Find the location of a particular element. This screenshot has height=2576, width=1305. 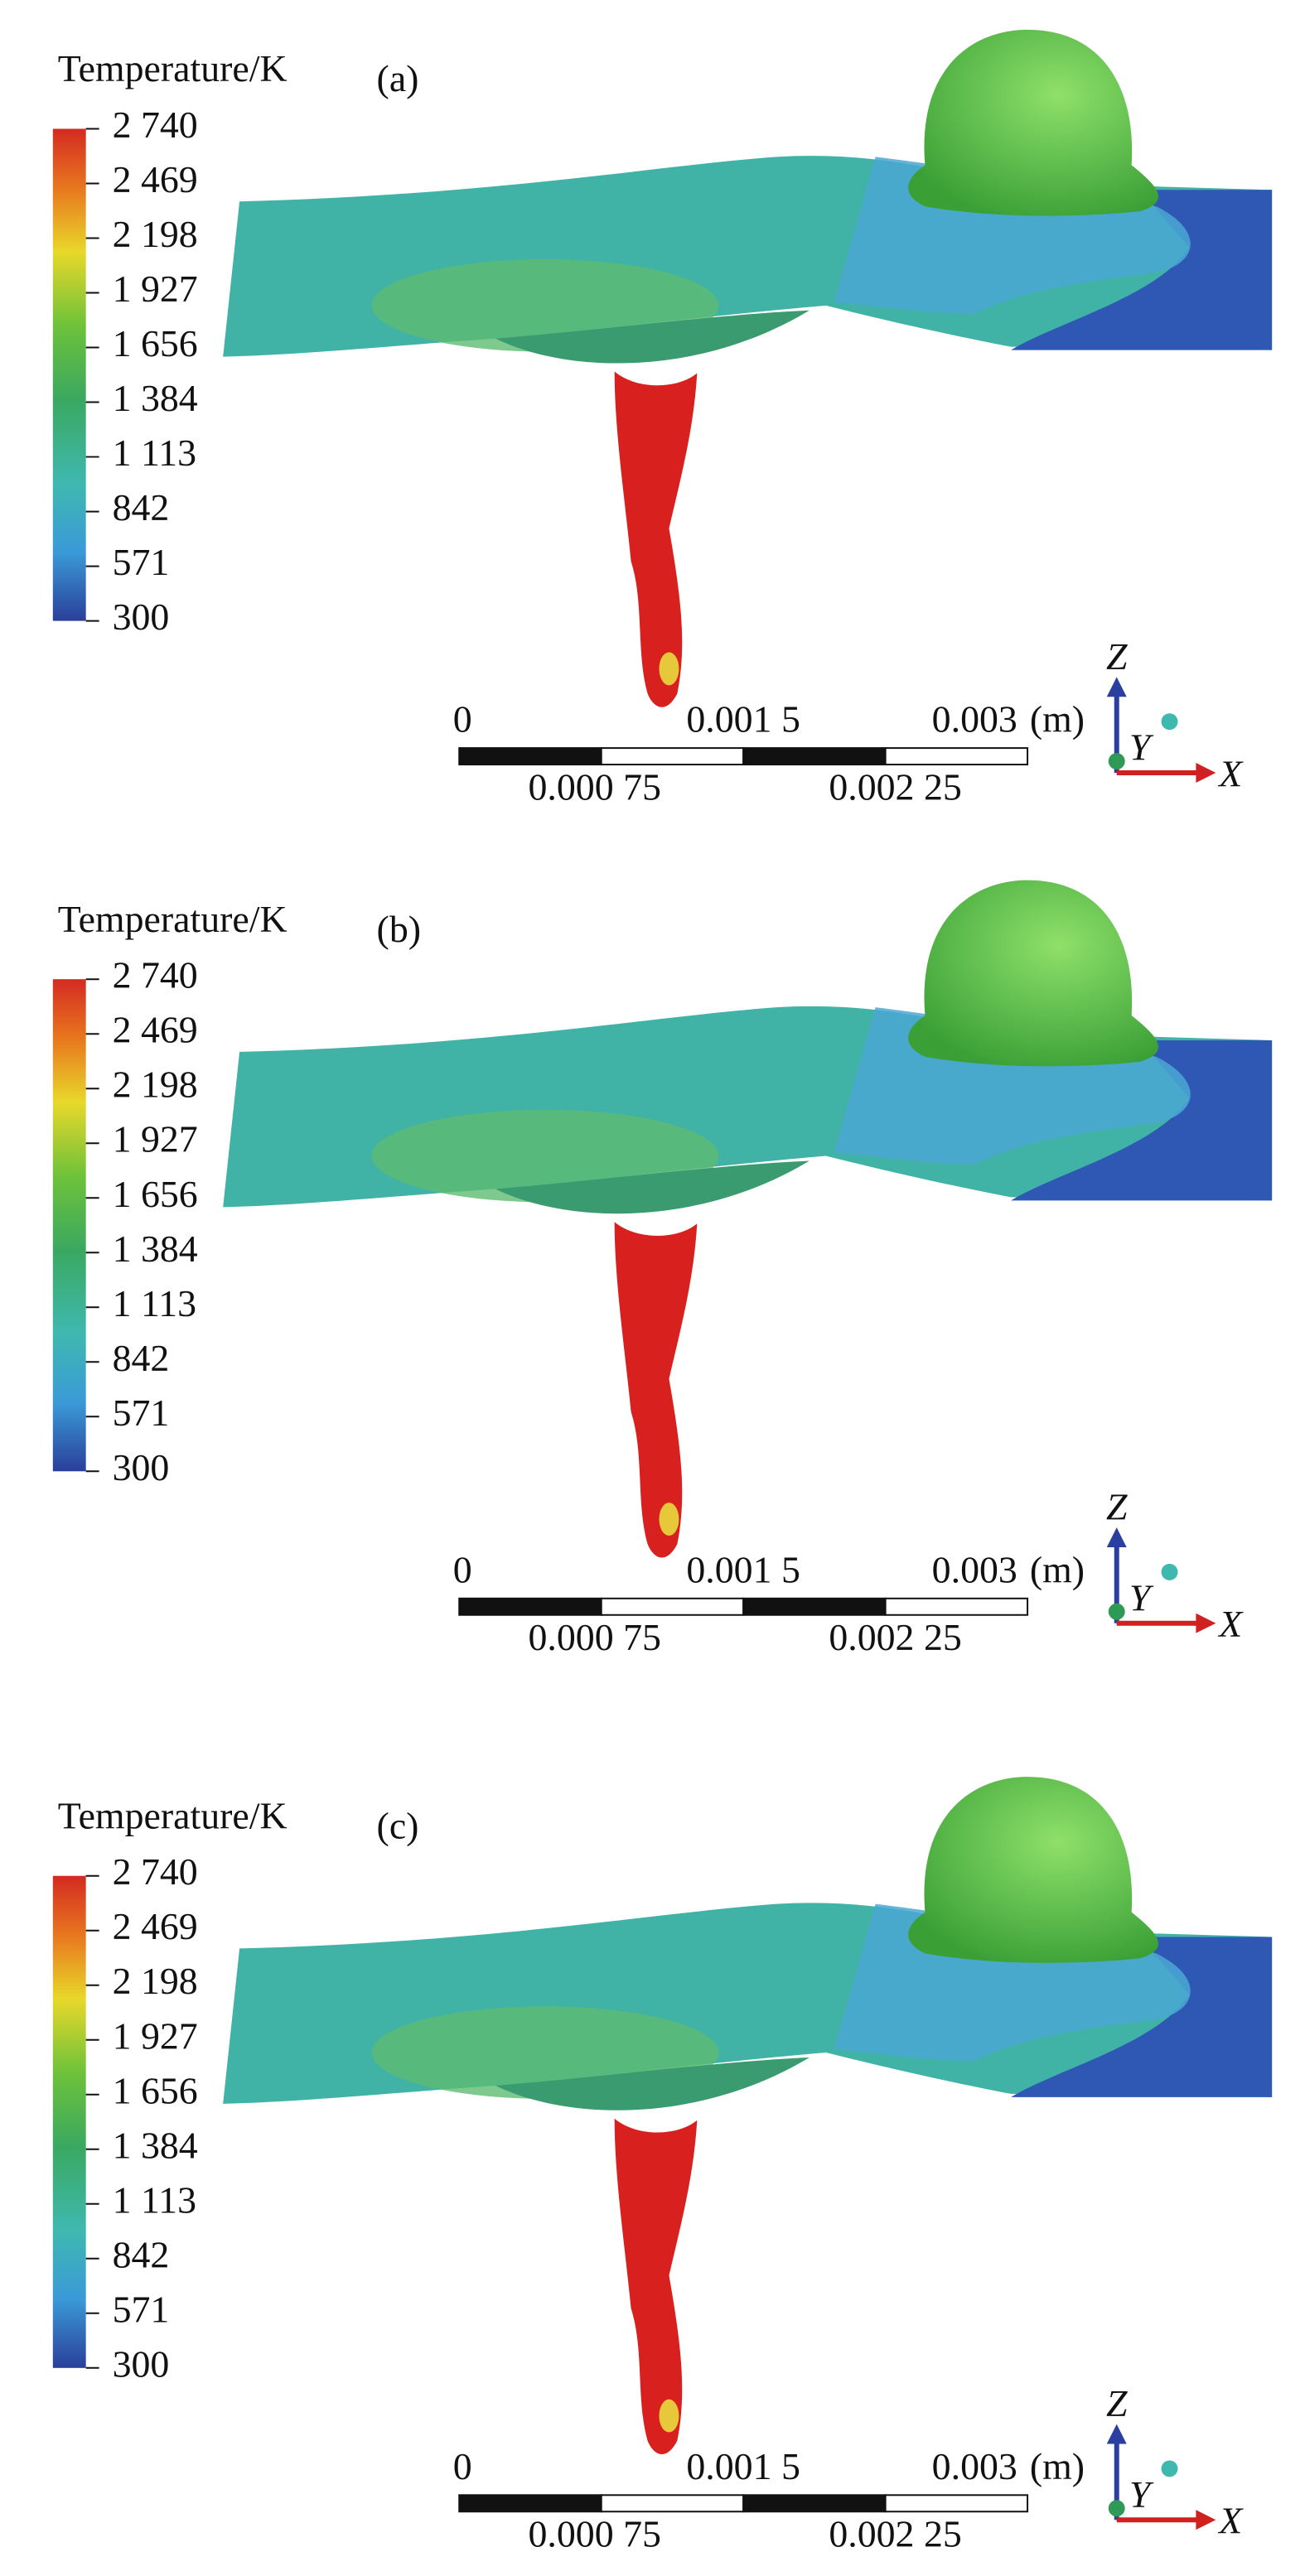

panel-label: (b) is located at coordinates (399, 929).